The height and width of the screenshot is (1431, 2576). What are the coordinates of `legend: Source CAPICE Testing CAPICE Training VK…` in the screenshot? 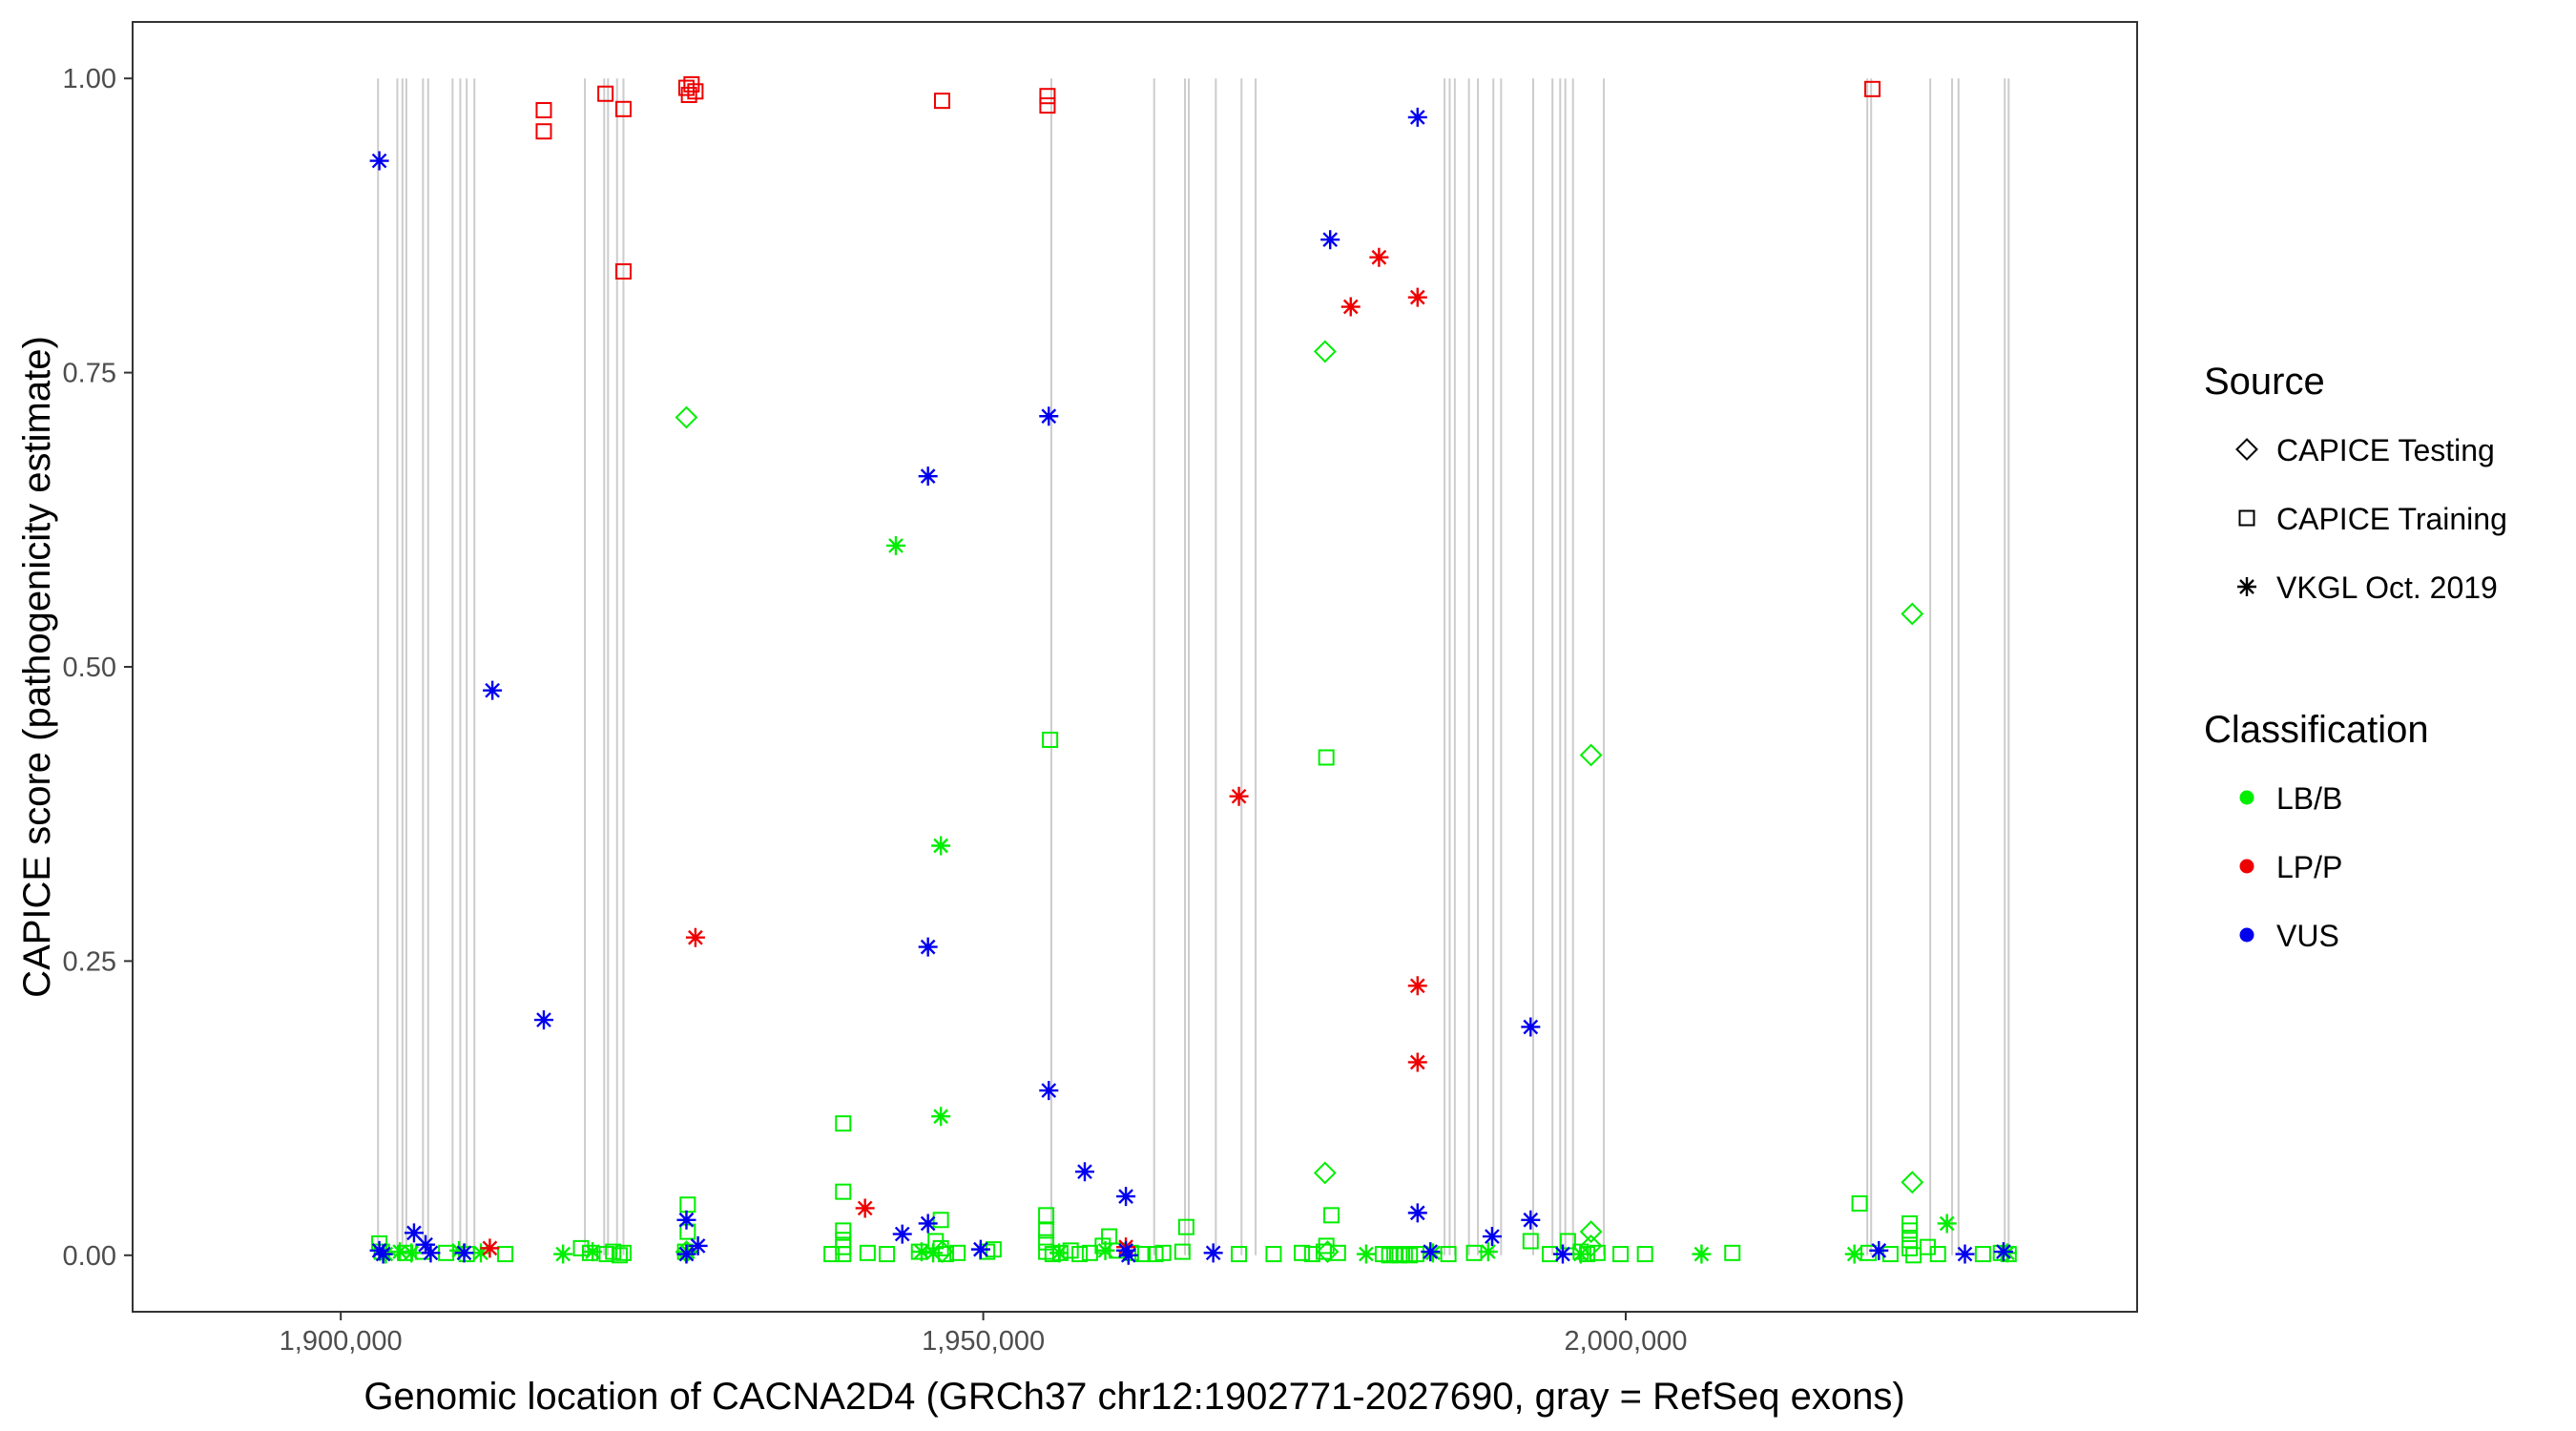 It's located at (2355, 657).